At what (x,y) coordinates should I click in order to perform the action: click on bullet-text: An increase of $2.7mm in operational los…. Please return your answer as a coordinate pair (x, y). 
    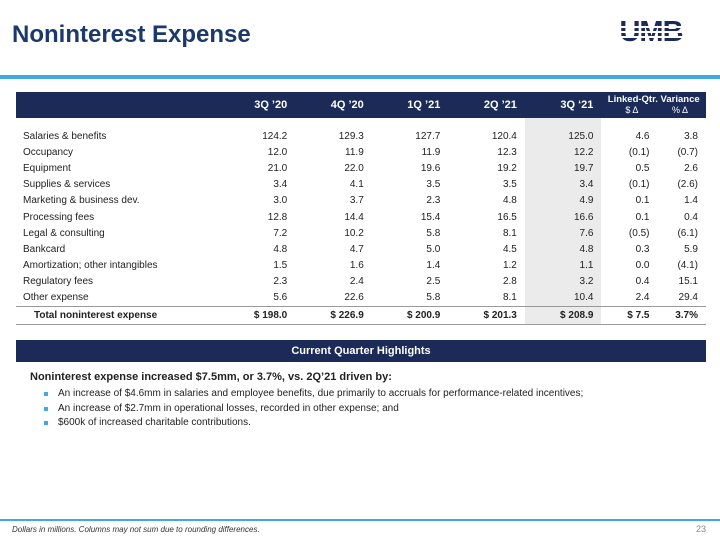
    Looking at the image, I should click on (228, 408).